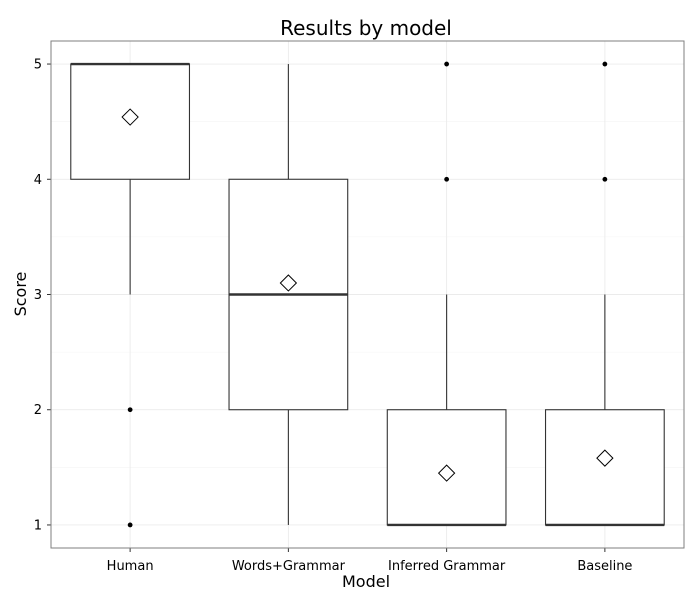 The height and width of the screenshot is (600, 700). What do you see at coordinates (366, 28) in the screenshot?
I see `chart-title: Results by model` at bounding box center [366, 28].